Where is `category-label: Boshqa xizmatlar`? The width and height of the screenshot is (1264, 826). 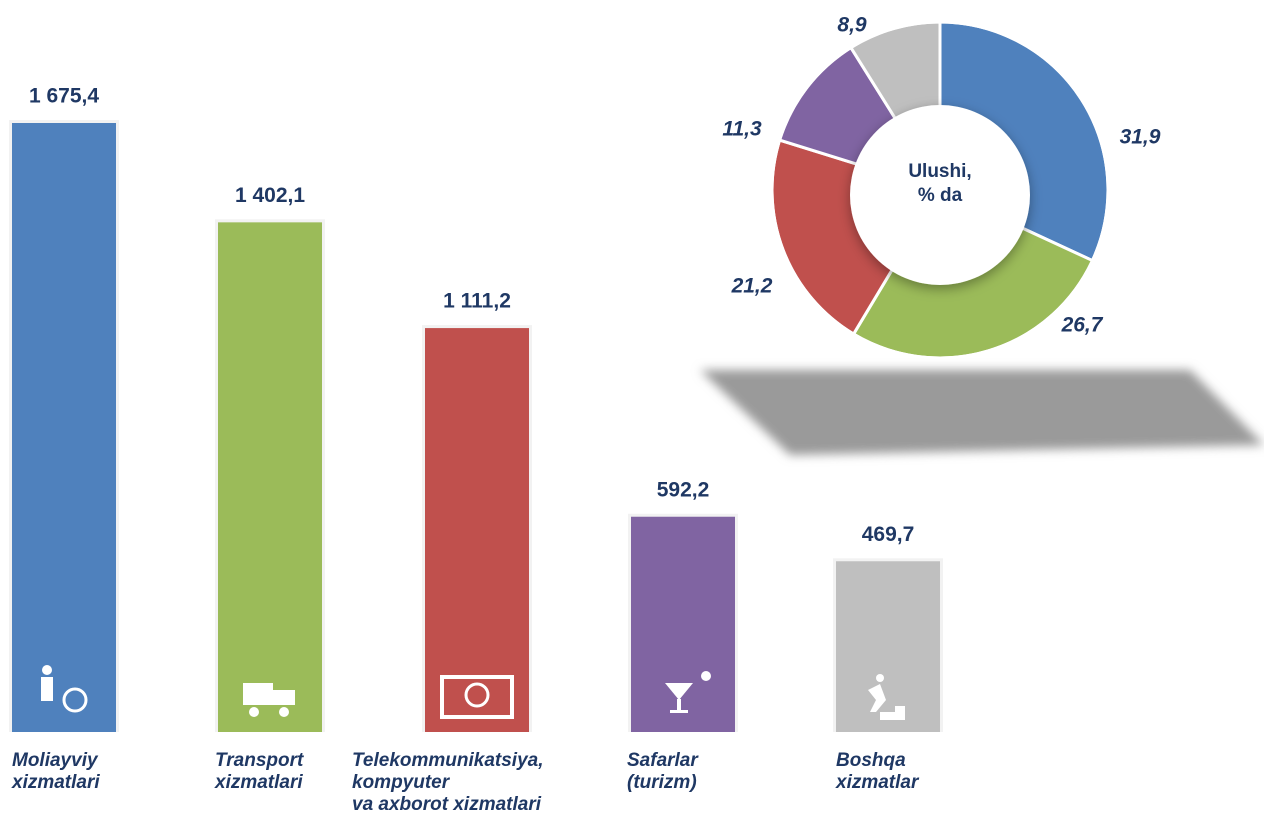
category-label: Boshqa xizmatlar is located at coordinates (877, 771).